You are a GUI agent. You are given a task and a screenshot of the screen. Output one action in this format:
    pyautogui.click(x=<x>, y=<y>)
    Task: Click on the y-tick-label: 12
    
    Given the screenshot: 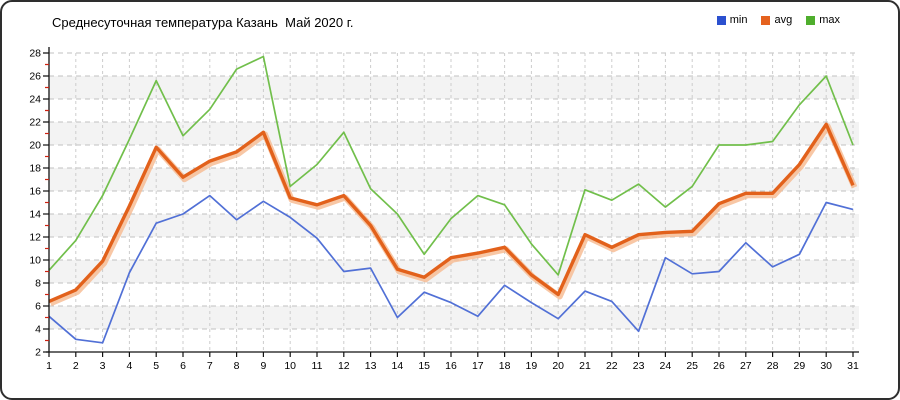 What is the action you would take?
    pyautogui.click(x=35, y=238)
    